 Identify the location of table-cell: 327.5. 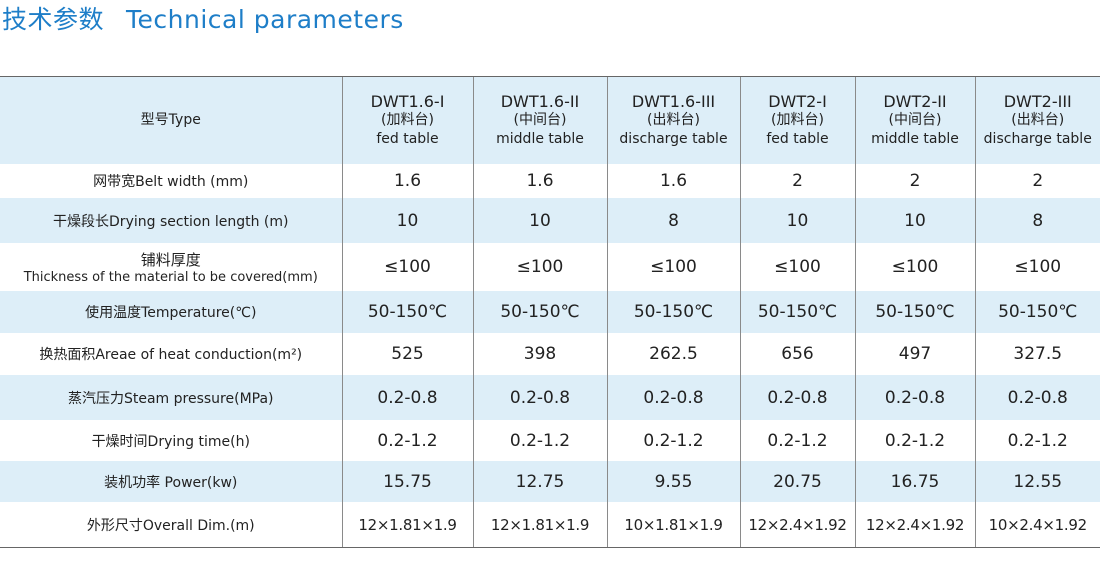
(1037, 354).